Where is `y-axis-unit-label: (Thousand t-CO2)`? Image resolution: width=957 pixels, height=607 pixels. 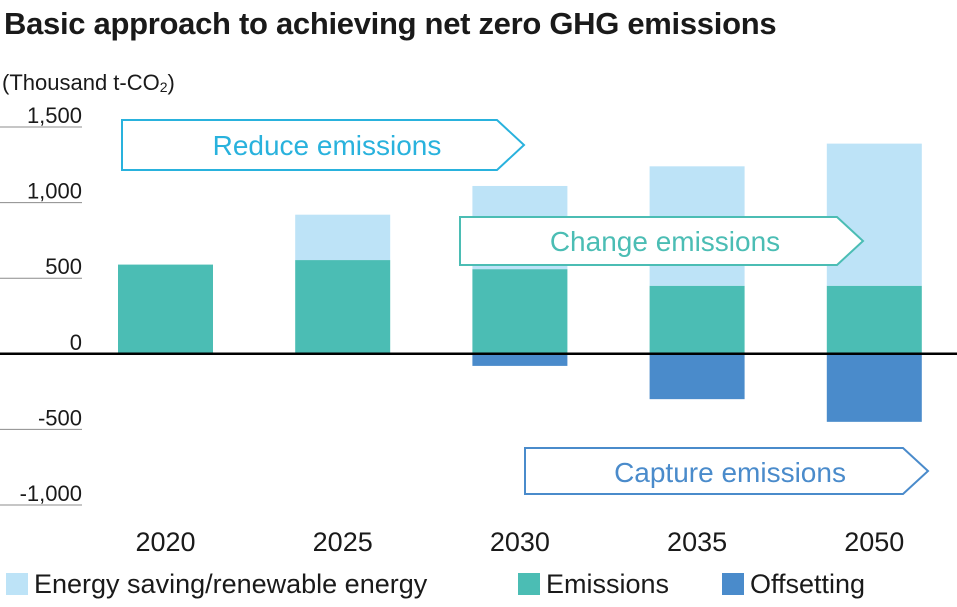
y-axis-unit-label: (Thousand t-CO2) is located at coordinates (88, 83).